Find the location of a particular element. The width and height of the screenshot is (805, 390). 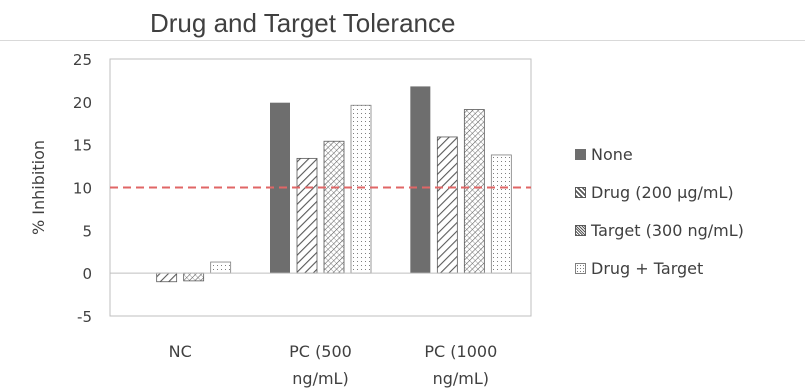

legend-item: Drug + Target is located at coordinates (659, 268).